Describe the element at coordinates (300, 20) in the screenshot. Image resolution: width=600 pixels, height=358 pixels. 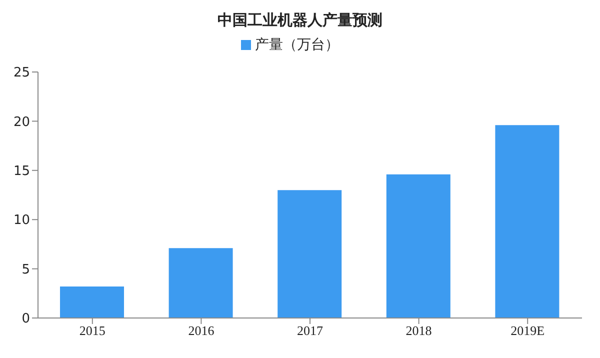
I see `chart-title: 中国工业机器人产量预测` at that location.